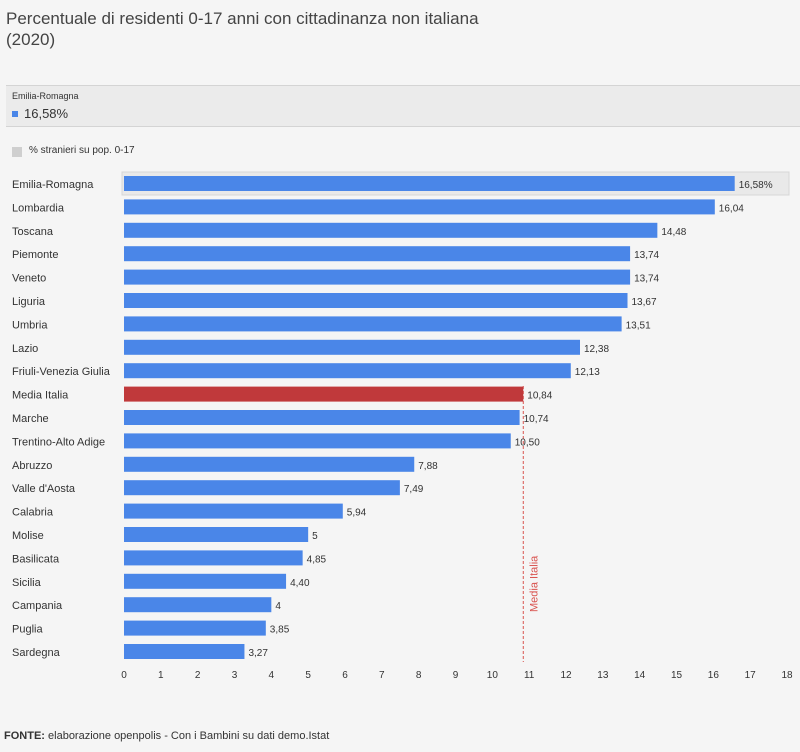 This screenshot has height=752, width=800. I want to click on x-tick-label: 6, so click(345, 675).